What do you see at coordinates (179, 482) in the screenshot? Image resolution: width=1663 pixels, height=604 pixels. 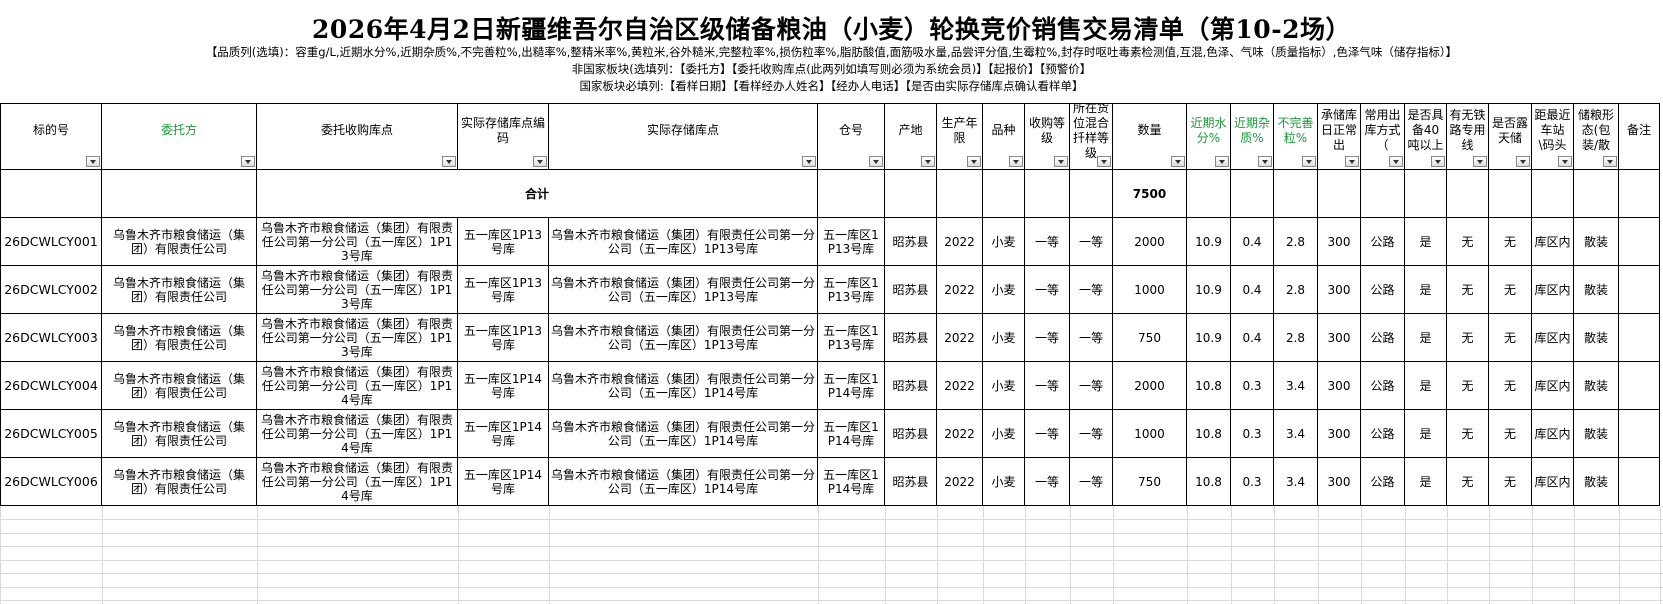 I see `data-cell: 乌鲁木齐市粮食储运（集团）有限责任公司` at bounding box center [179, 482].